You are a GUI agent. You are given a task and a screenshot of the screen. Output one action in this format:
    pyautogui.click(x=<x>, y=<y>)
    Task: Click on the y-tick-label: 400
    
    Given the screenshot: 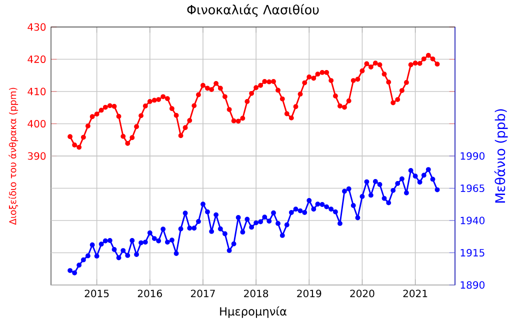 What is the action you would take?
    pyautogui.click(x=37, y=124)
    